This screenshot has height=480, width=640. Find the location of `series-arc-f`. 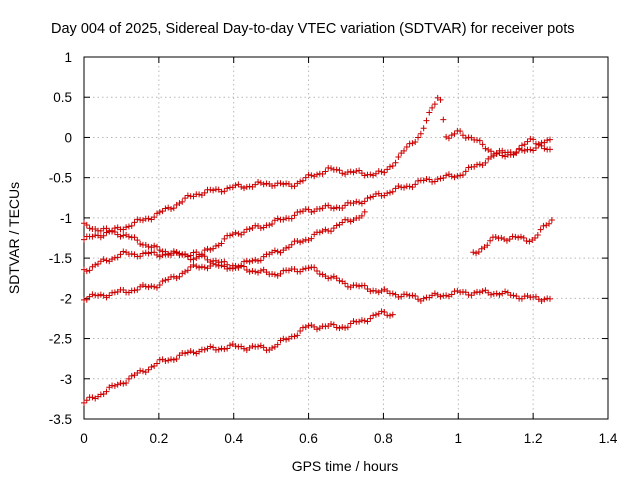

series-arc-f is located at coordinates (512, 237).